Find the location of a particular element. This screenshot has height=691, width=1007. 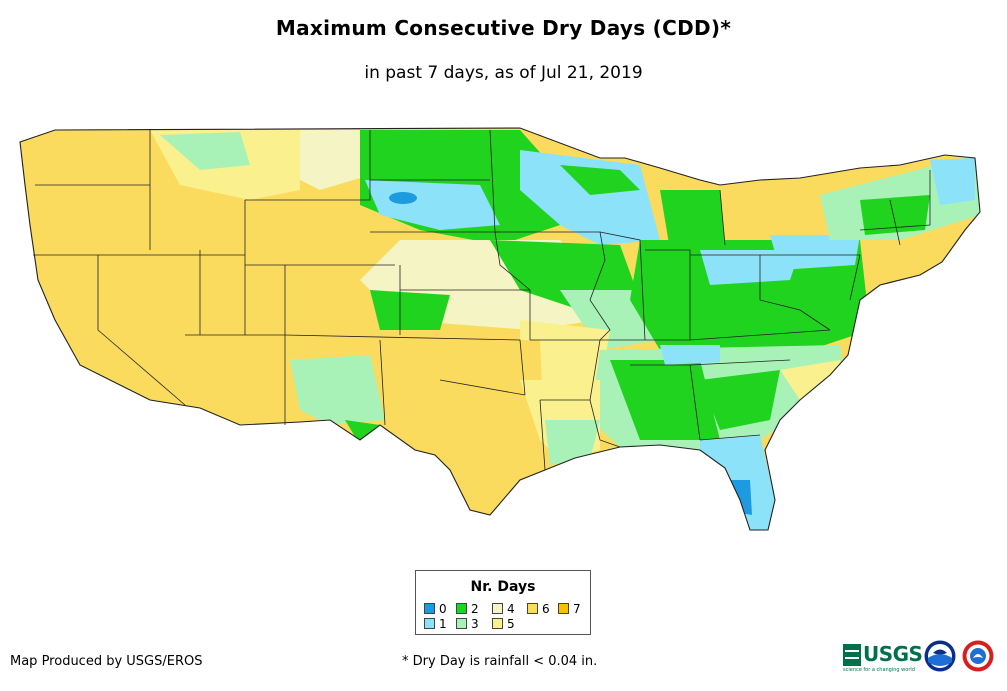

region-3-days-mt is located at coordinates (205, 151).